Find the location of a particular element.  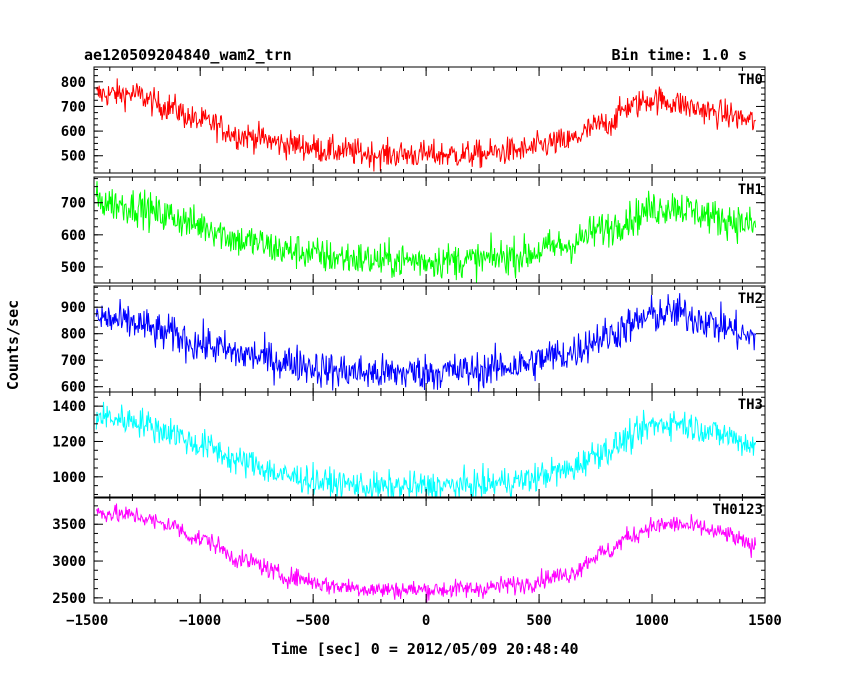

y-tick-label: 3000 is located at coordinates (69, 562).